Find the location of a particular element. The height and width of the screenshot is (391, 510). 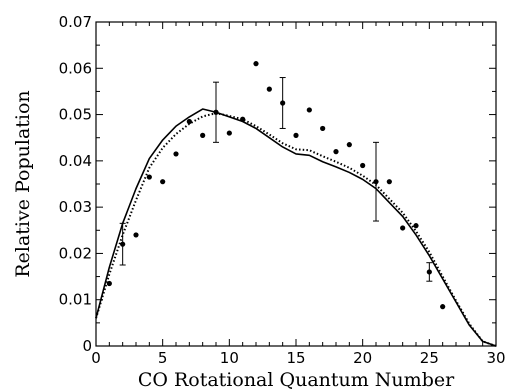

y-tick-label: 0.05 is located at coordinates (75, 115).